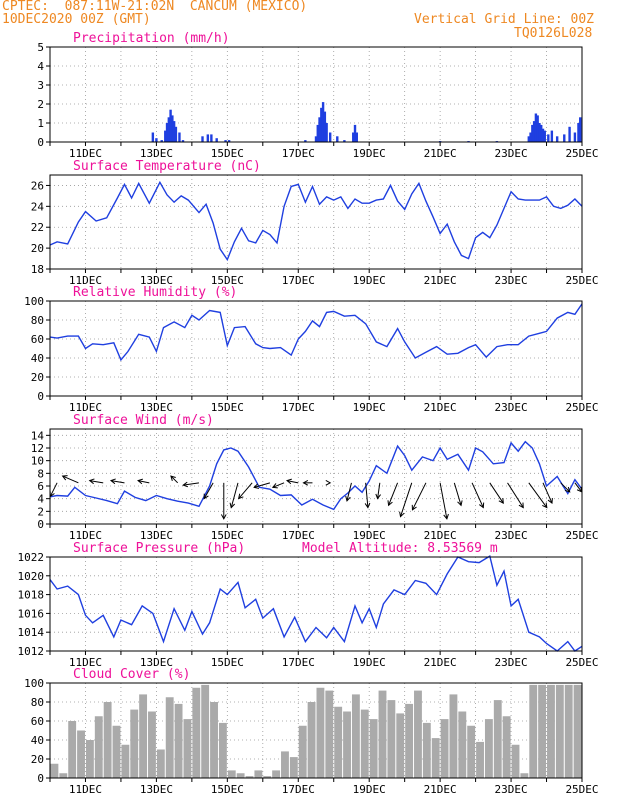  I want to click on y-tick-label: 1014, so click(31, 632).